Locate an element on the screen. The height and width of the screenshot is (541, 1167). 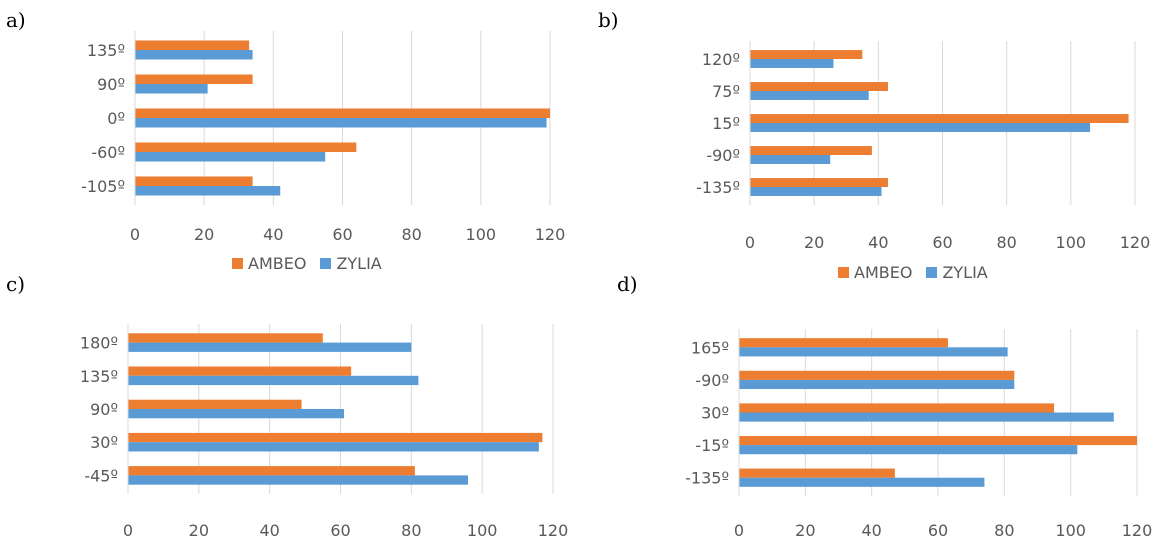
y-tick-label: -60º is located at coordinates (108, 152).